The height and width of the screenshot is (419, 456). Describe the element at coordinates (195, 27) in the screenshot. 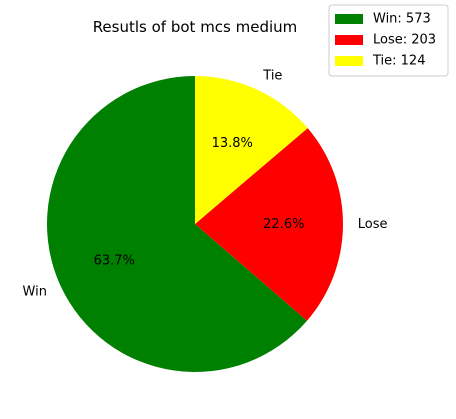

I see `chart-title: Resutls of bot mcs medium` at that location.